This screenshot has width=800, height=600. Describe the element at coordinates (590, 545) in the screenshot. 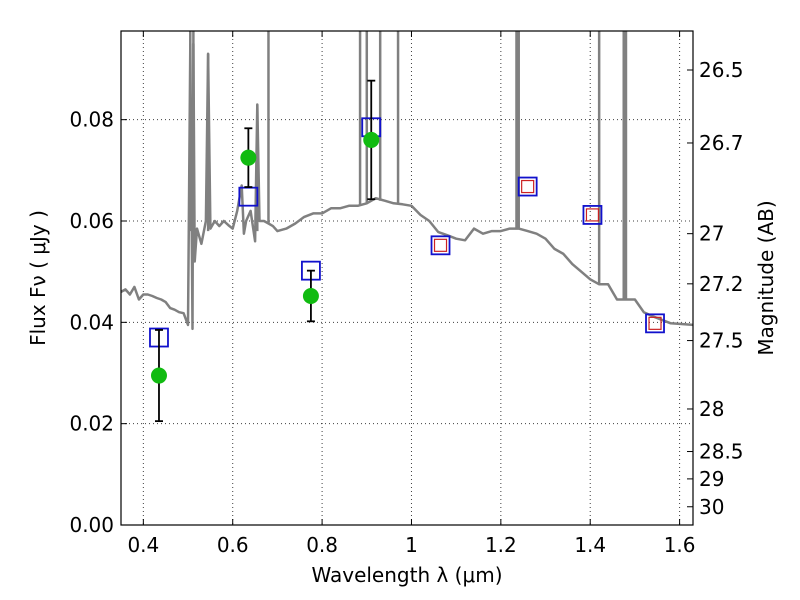

I see `x-tick-label: 1.4` at that location.